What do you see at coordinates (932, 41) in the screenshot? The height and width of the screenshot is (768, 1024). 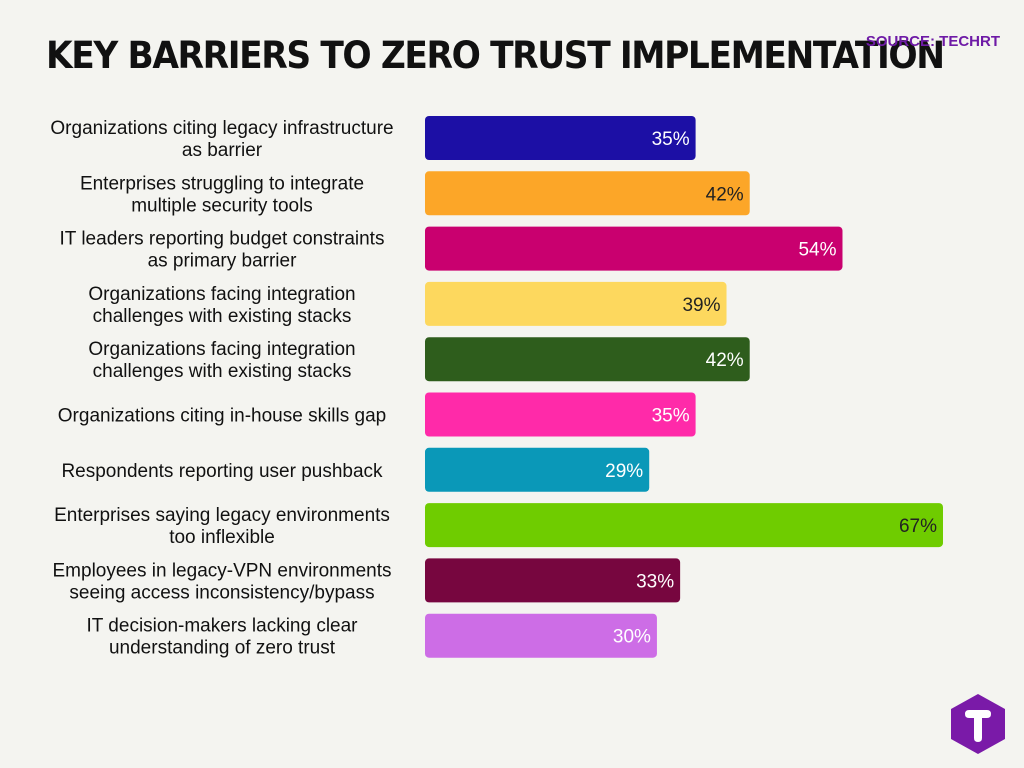 I see `source-label: SOURCE: TECHRT` at bounding box center [932, 41].